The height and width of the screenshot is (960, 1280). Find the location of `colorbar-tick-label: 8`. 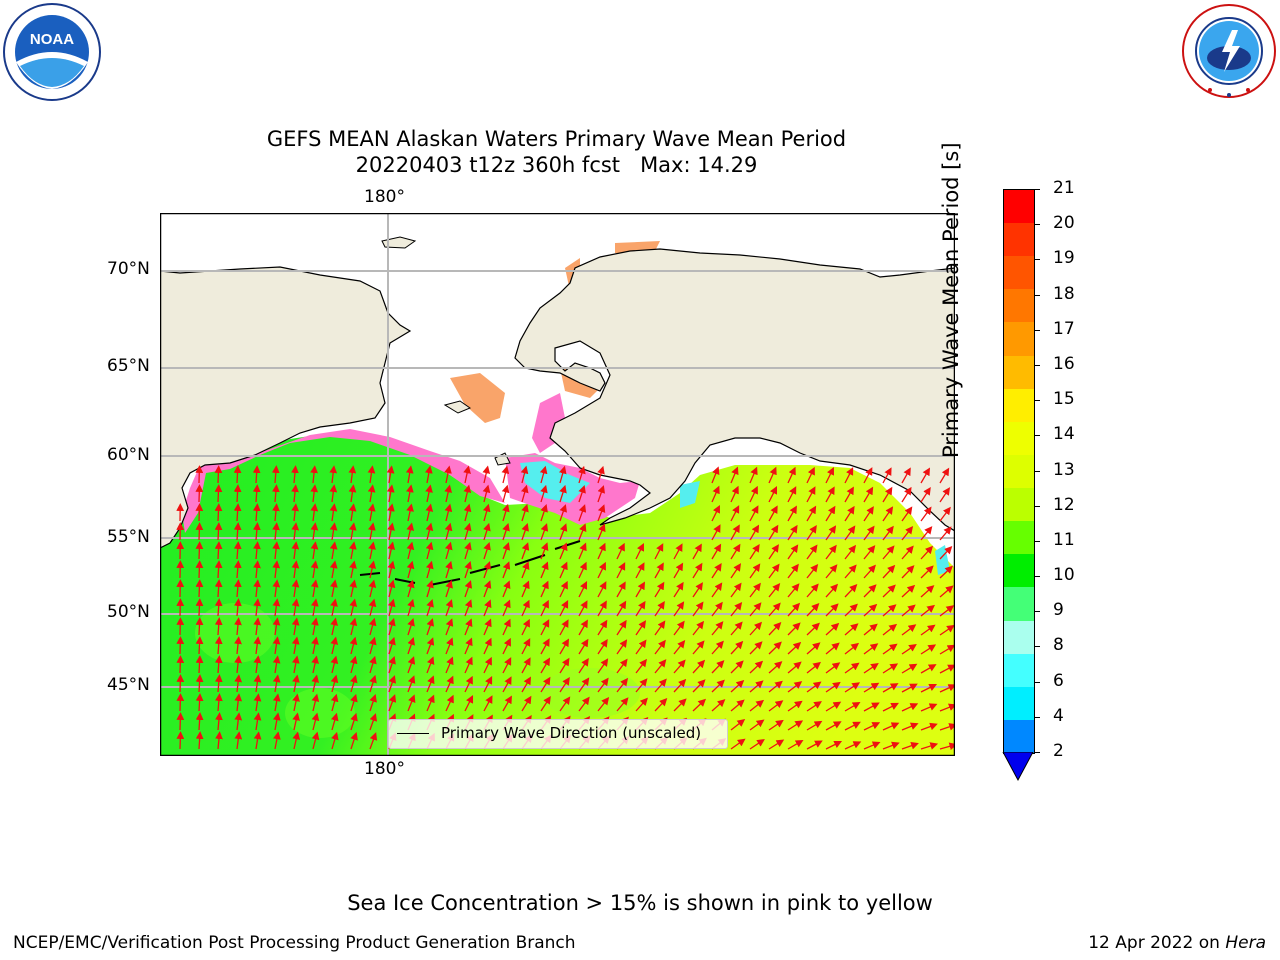

colorbar-tick-label: 8 is located at coordinates (1058, 645).